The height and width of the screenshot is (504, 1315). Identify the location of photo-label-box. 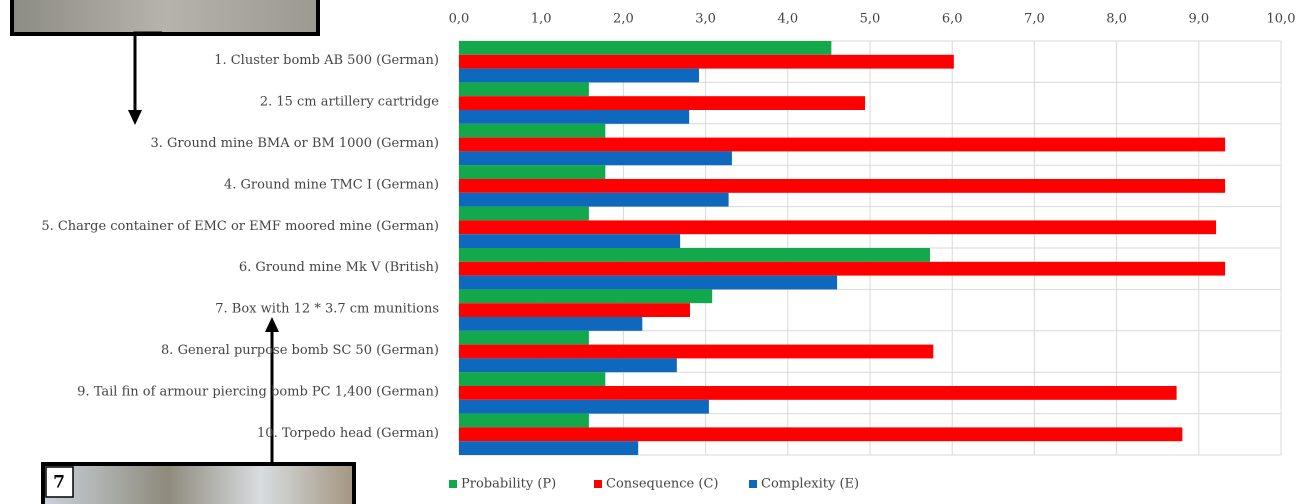
(59, 482).